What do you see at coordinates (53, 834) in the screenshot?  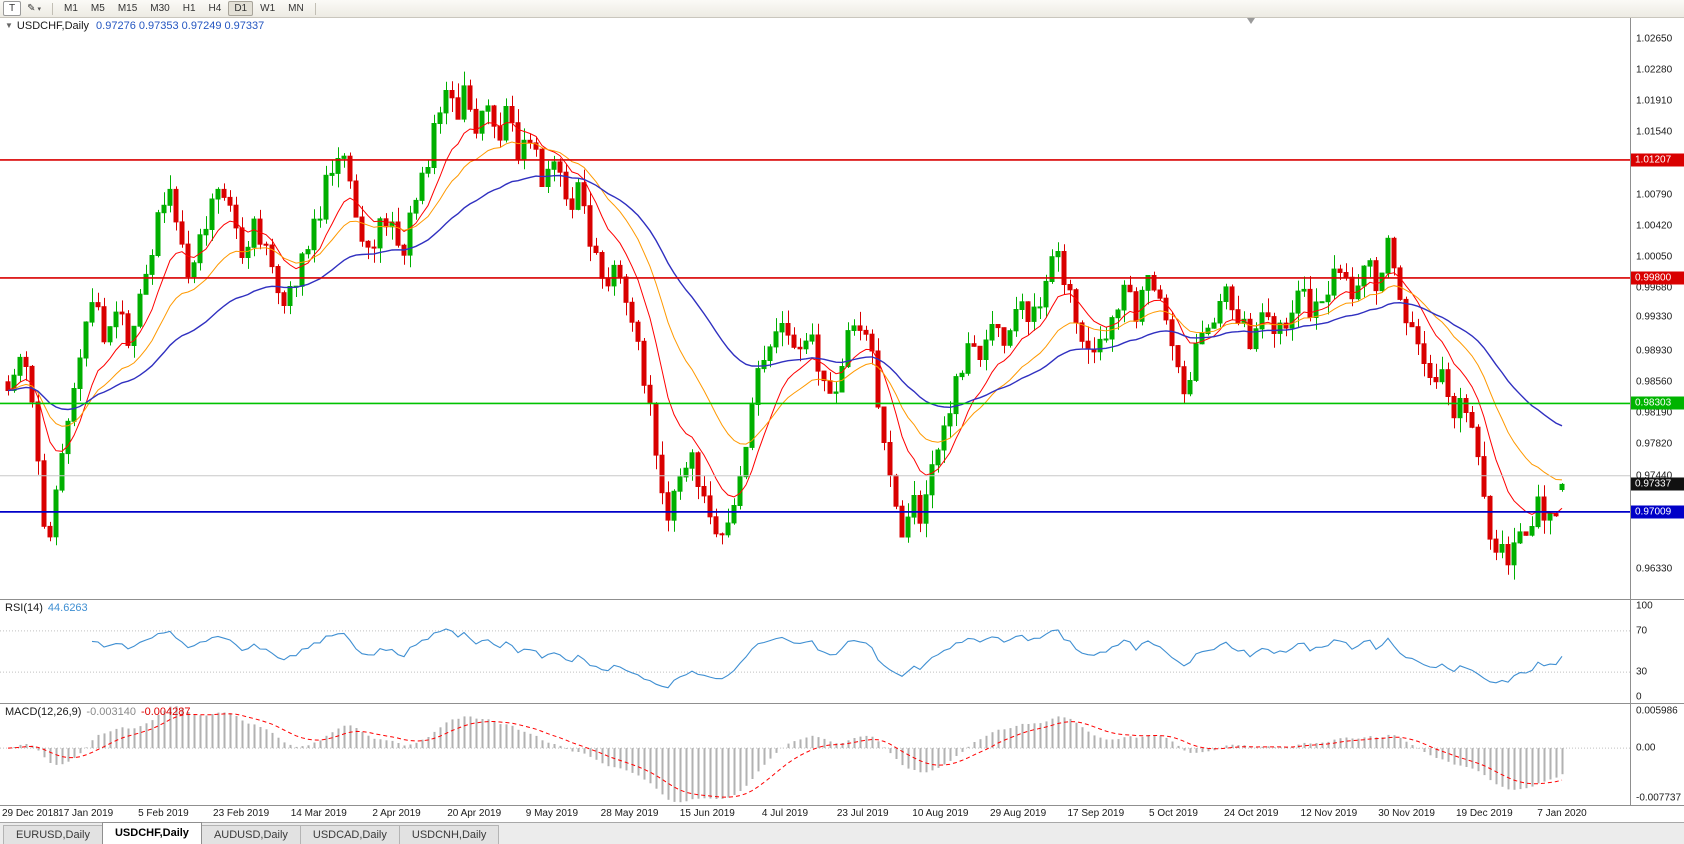 I see `chart-tab-eurusd-daily: EURUSD,Daily` at bounding box center [53, 834].